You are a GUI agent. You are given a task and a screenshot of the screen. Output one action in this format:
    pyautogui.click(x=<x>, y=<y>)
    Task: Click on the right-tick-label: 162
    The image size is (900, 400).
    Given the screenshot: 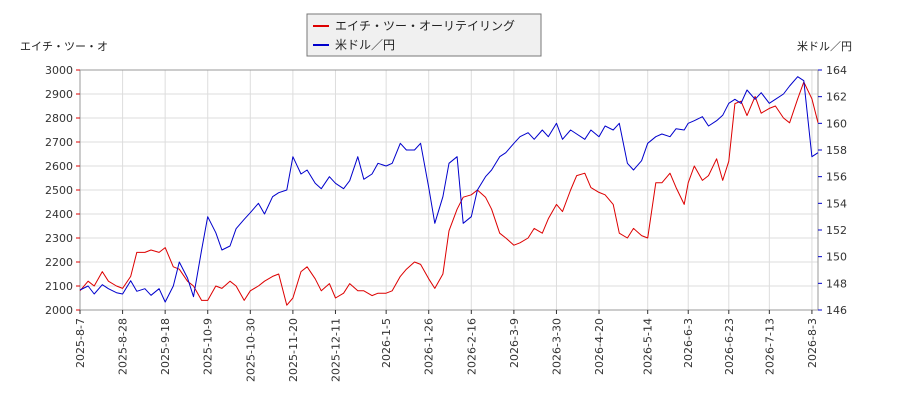 What is the action you would take?
    pyautogui.click(x=836, y=97)
    